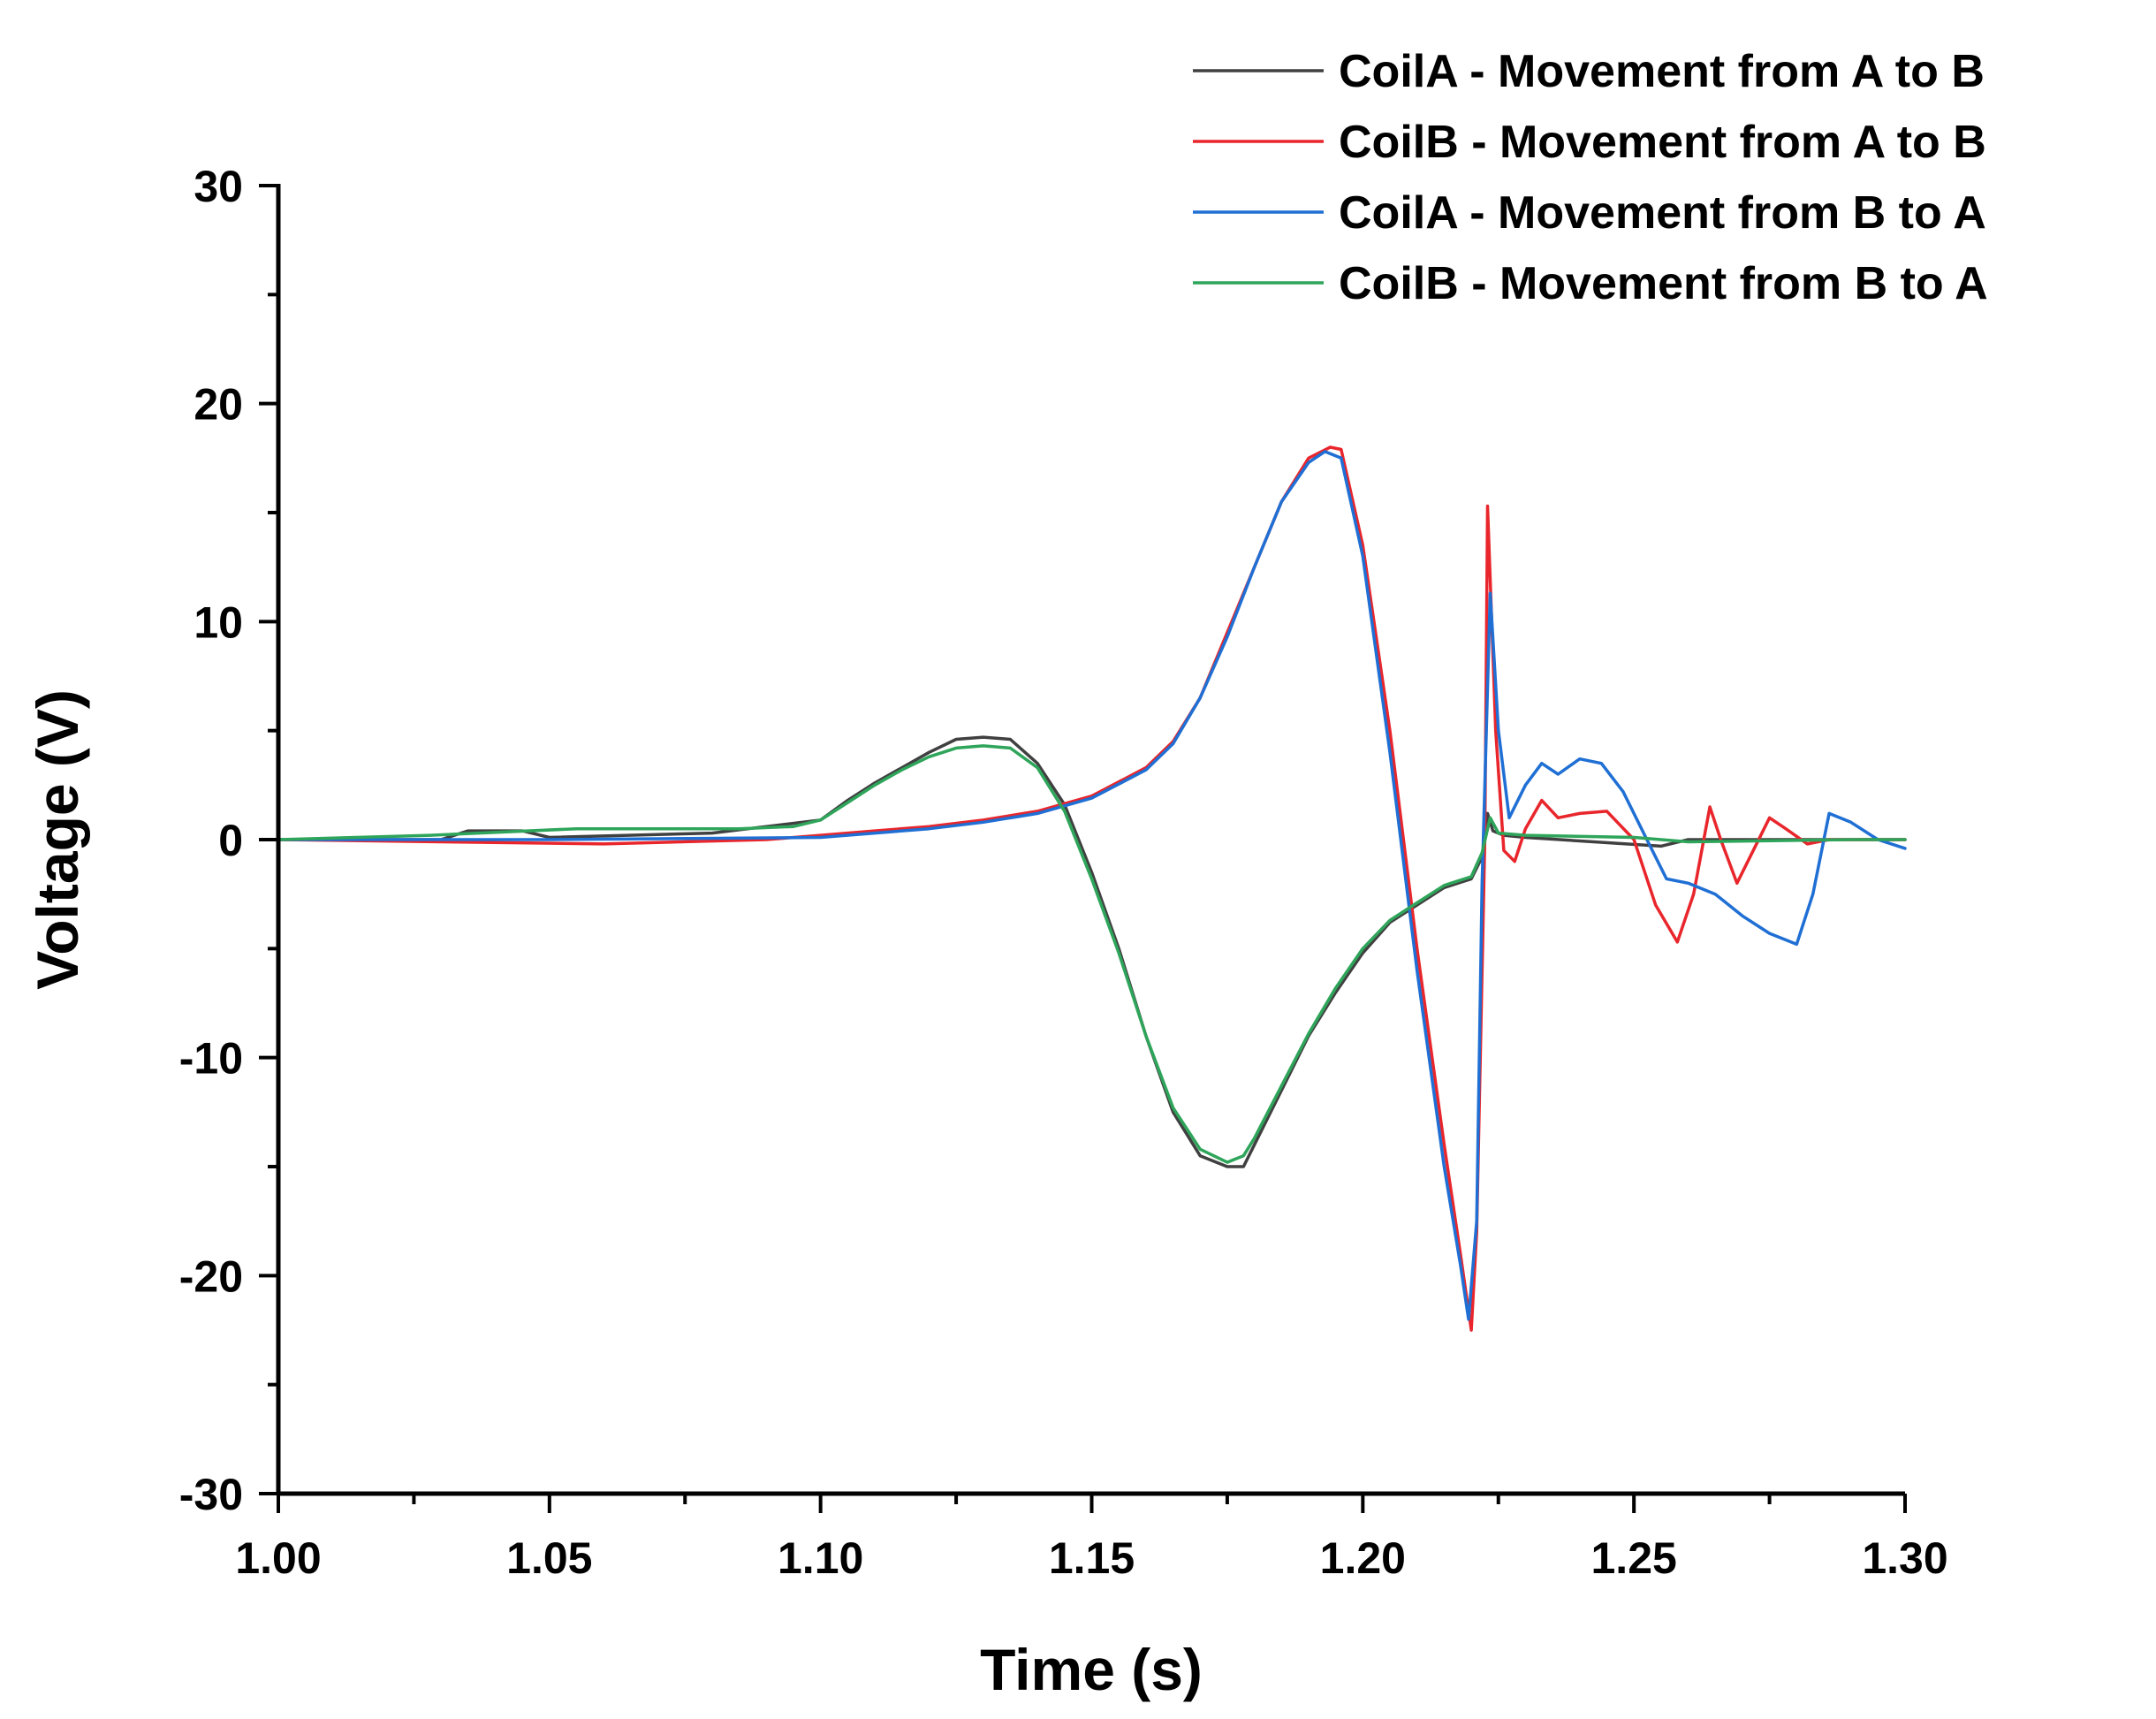 The image size is (2156, 1719). Describe the element at coordinates (1662, 143) in the screenshot. I see `legend-label: CoilB - Movement from A to B` at that location.